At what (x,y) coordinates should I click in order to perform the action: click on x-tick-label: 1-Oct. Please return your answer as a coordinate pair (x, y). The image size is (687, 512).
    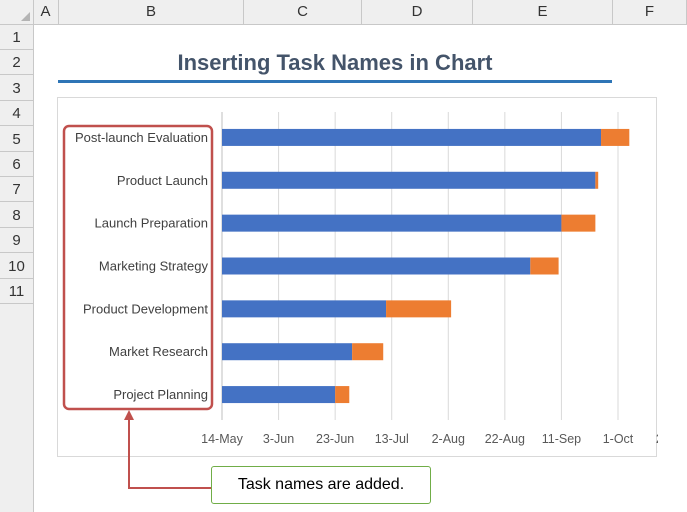
    Looking at the image, I should click on (618, 439).